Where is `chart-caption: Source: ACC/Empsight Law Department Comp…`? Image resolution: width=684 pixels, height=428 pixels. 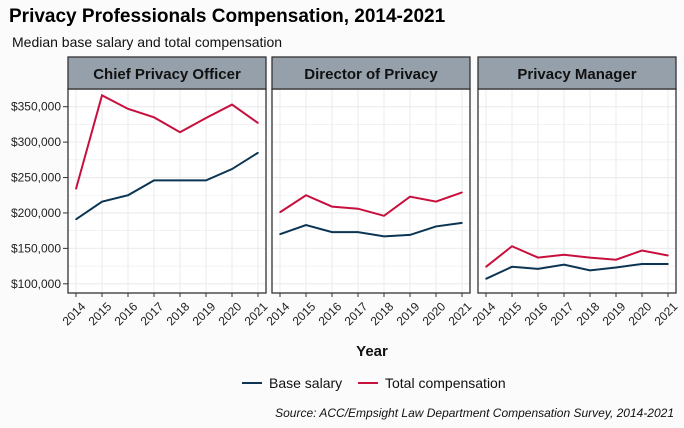 chart-caption: Source: ACC/Empsight Law Department Comp… is located at coordinates (474, 413).